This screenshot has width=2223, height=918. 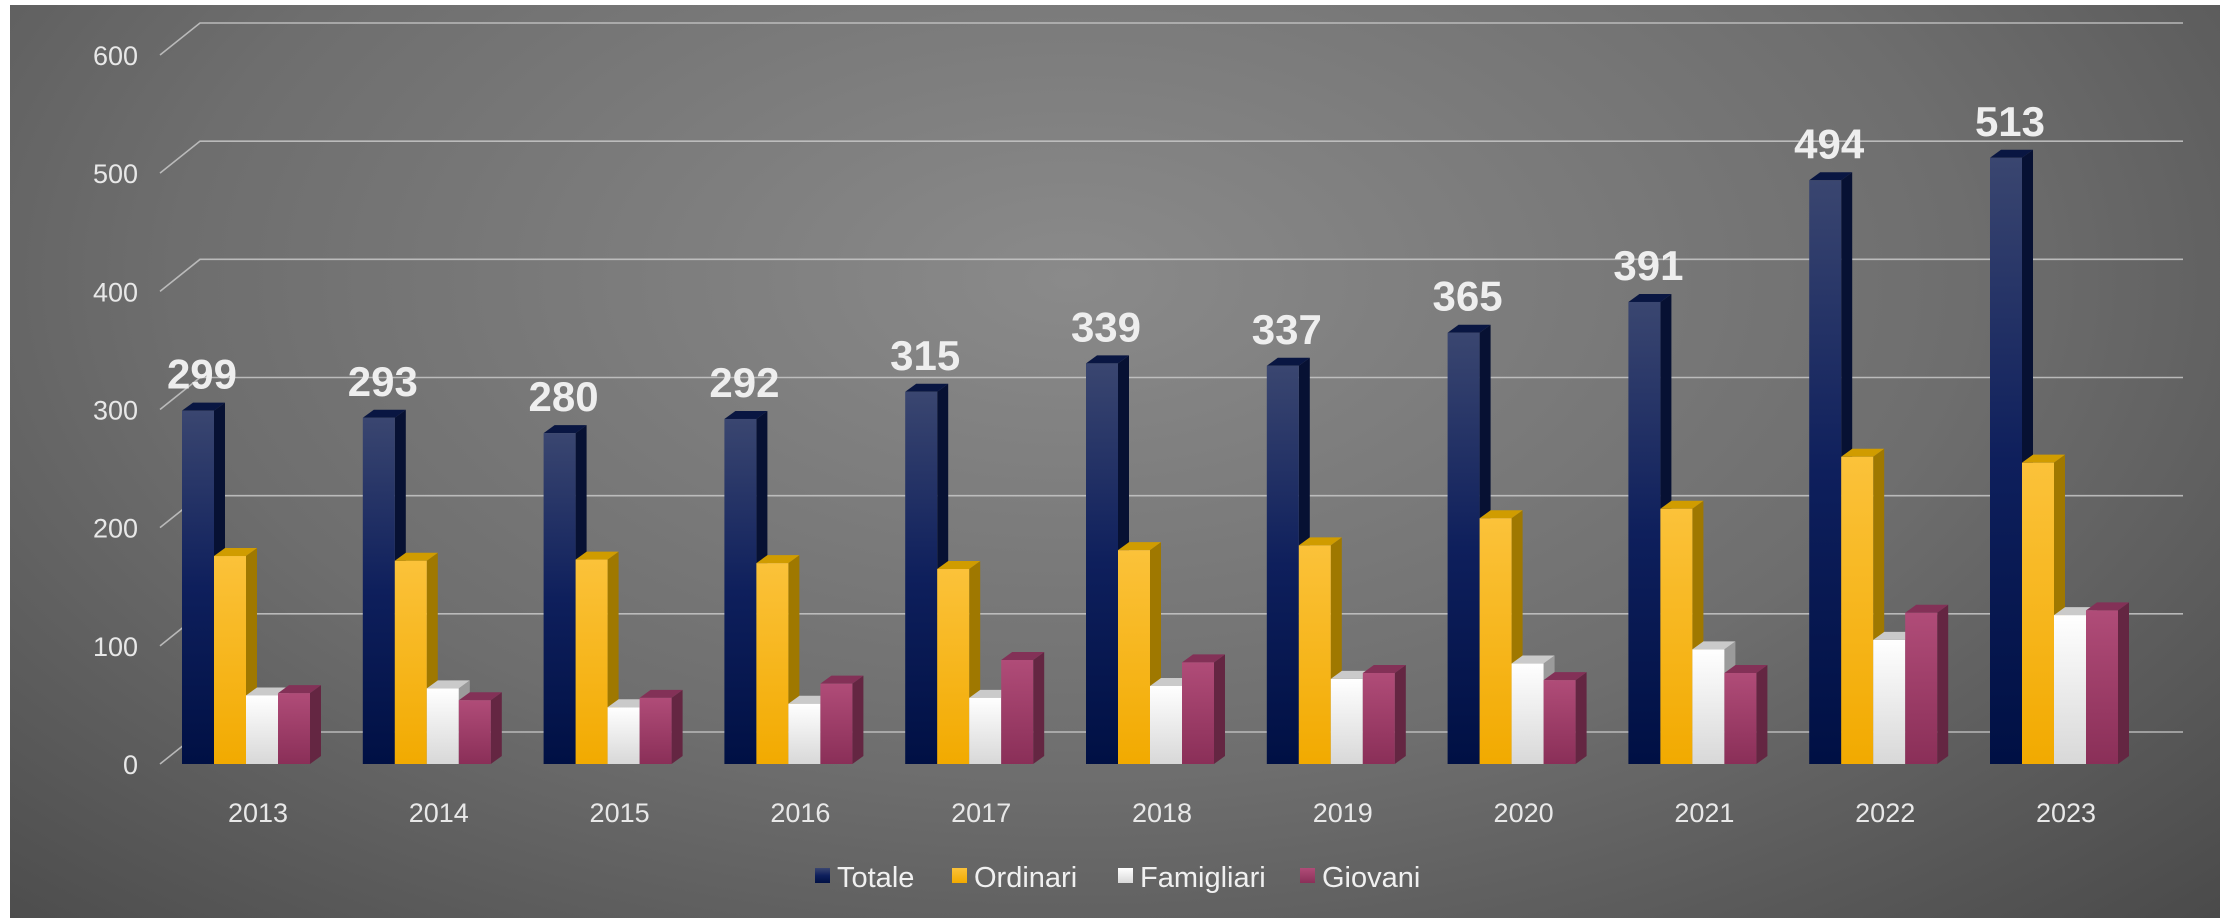 What do you see at coordinates (115, 56) in the screenshot?
I see `y-tick-label: 600` at bounding box center [115, 56].